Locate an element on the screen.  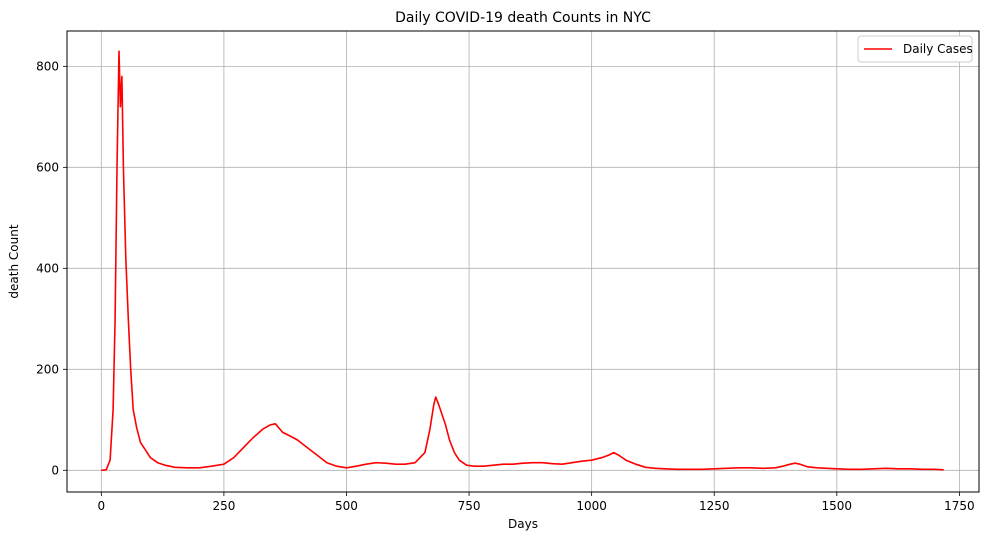
x-tick-label: 250 is located at coordinates (223, 506).